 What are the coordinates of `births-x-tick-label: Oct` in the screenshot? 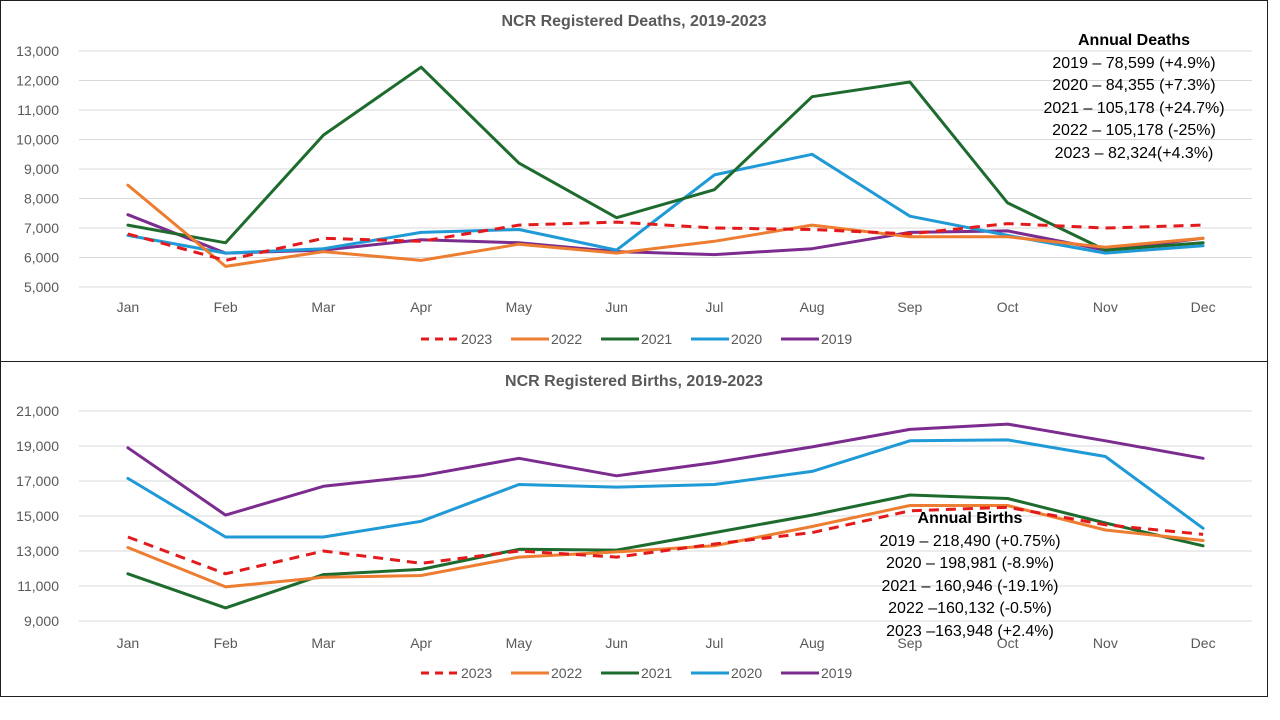 It's located at (1008, 643).